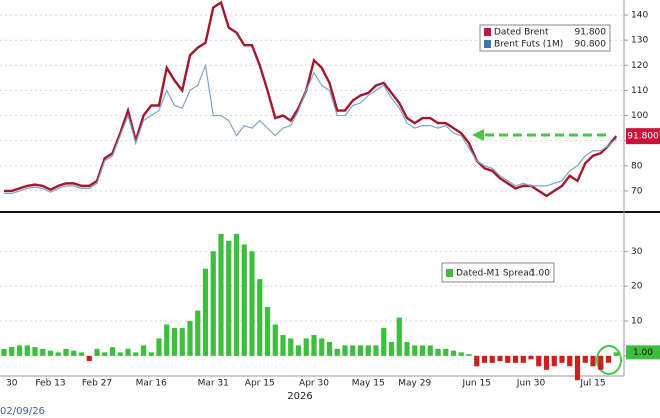 The height and width of the screenshot is (418, 660). What do you see at coordinates (639, 41) in the screenshot?
I see `y-tick-label: 130` at bounding box center [639, 41].